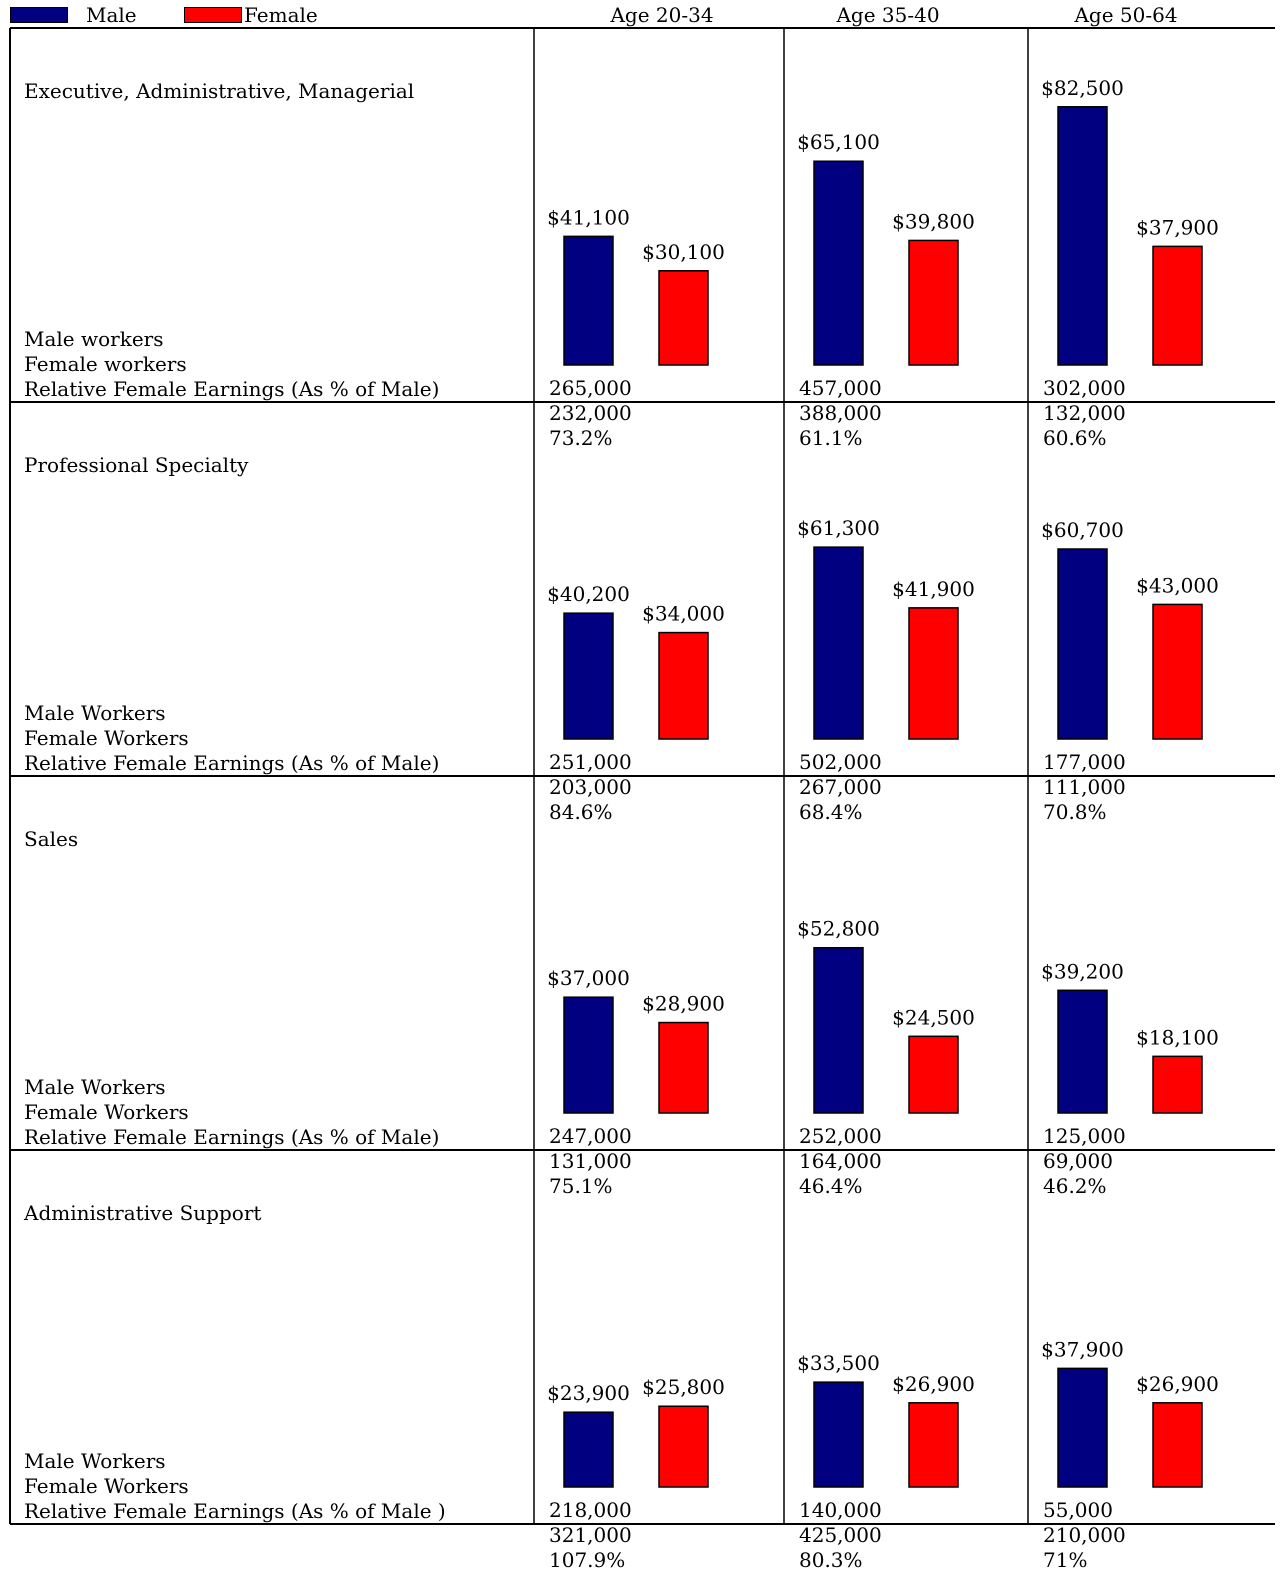 Image resolution: width=1285 pixels, height=1585 pixels. I want to click on female-value-label: $34,000, so click(683, 614).